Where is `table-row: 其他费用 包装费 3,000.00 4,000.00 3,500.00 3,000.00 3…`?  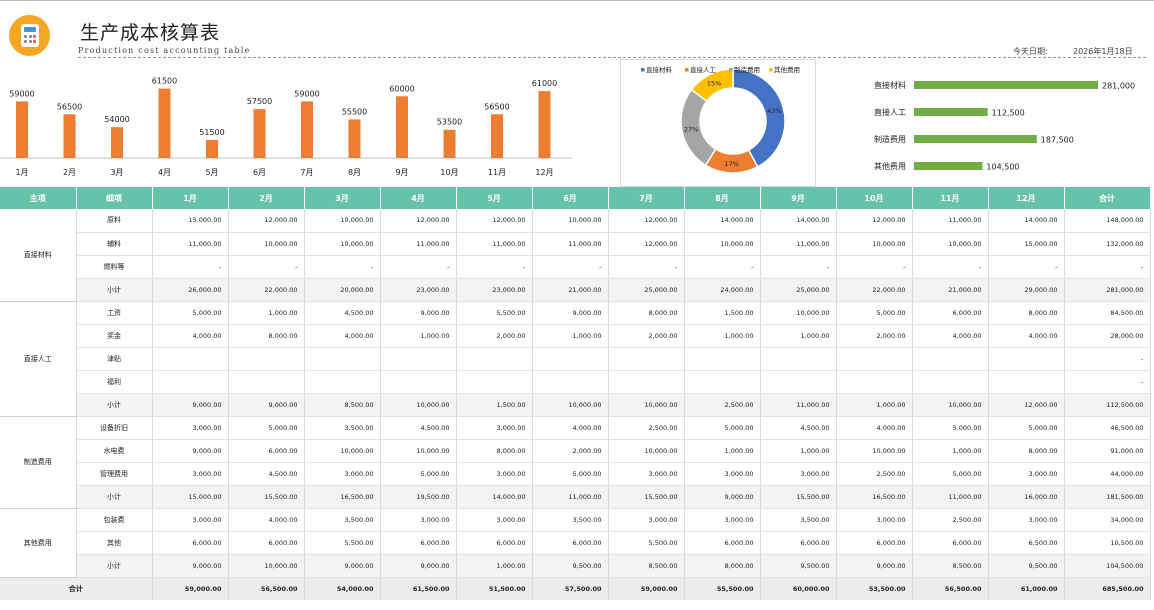
table-row: 其他费用 包装费 3,000.00 4,000.00 3,500.00 3,000.00 3… is located at coordinates (575, 543).